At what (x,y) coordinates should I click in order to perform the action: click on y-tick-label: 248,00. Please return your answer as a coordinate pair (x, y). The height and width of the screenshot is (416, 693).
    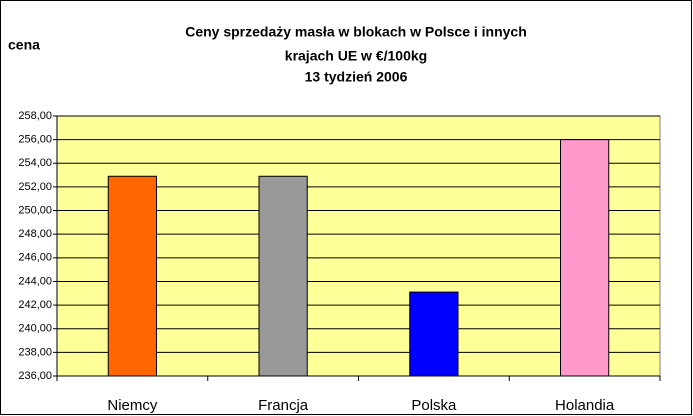
    Looking at the image, I should click on (35, 234).